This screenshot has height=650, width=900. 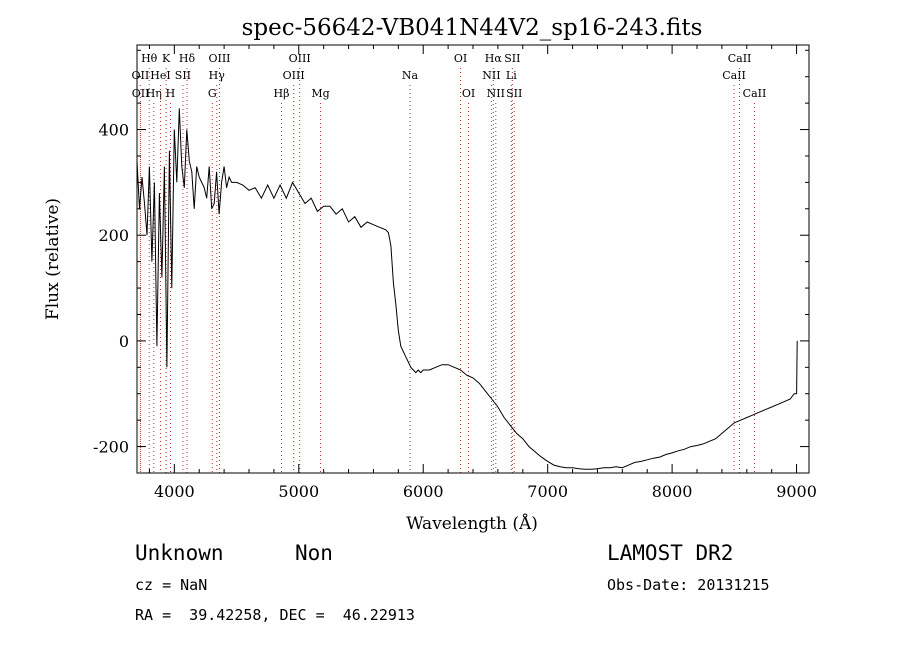 What do you see at coordinates (113, 235) in the screenshot?
I see `y-tick-label: 200` at bounding box center [113, 235].